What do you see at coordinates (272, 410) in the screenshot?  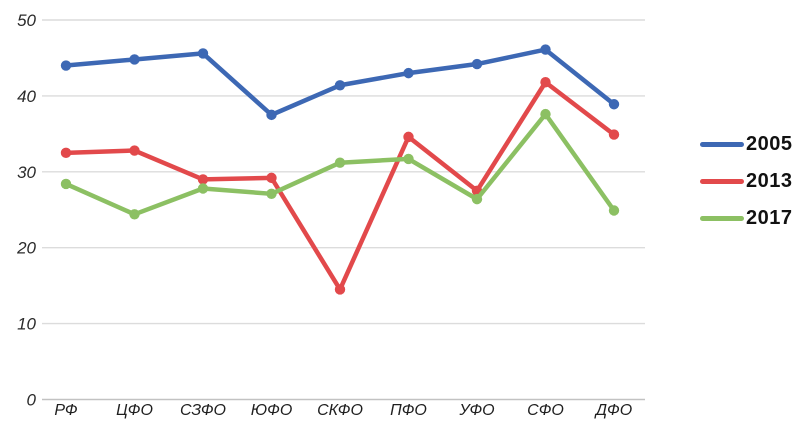 I see `x-tick-label: ЮФО` at bounding box center [272, 410].